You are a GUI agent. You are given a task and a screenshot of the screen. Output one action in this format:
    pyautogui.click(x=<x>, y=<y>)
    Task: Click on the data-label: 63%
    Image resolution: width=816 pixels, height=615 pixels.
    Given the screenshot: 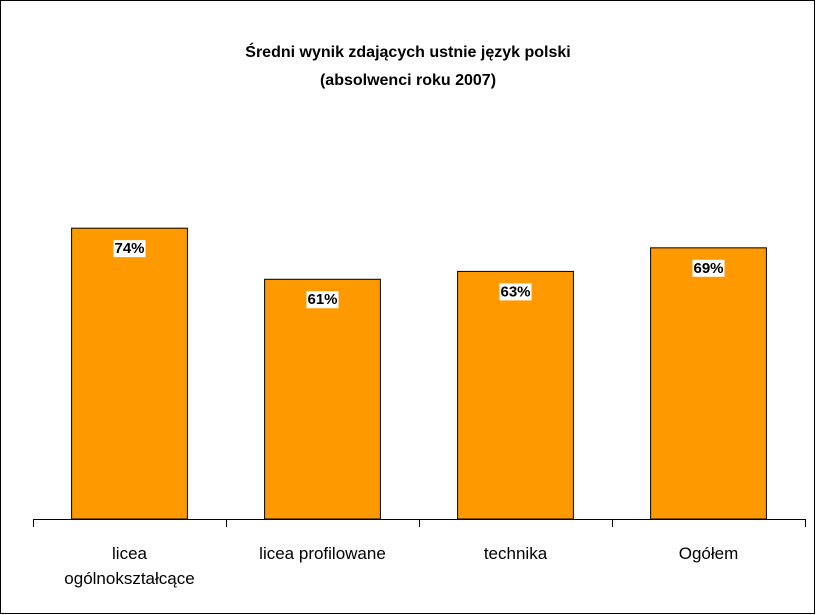 What is the action you would take?
    pyautogui.click(x=515, y=291)
    